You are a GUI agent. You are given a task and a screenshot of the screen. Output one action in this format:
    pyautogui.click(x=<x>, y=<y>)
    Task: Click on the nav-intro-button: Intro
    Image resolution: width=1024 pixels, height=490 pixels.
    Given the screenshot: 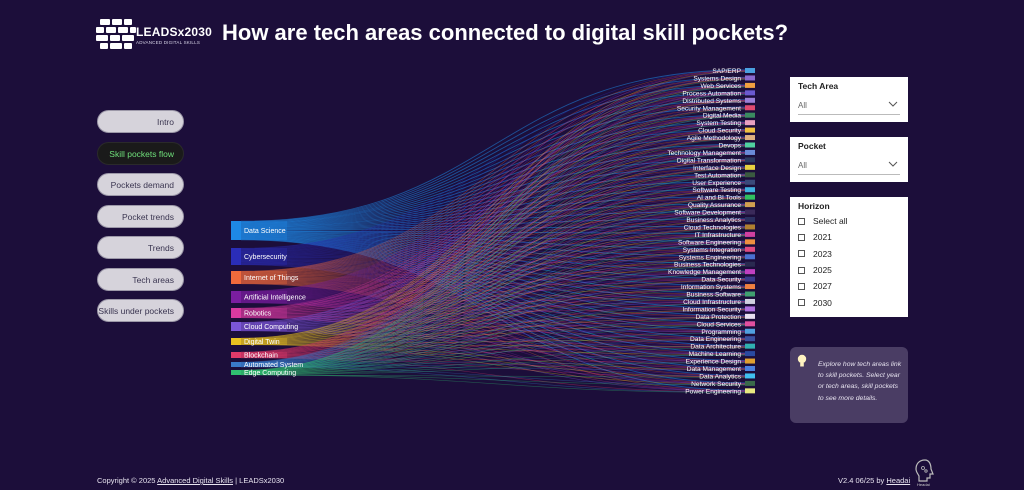 What is the action you would take?
    pyautogui.click(x=140, y=121)
    